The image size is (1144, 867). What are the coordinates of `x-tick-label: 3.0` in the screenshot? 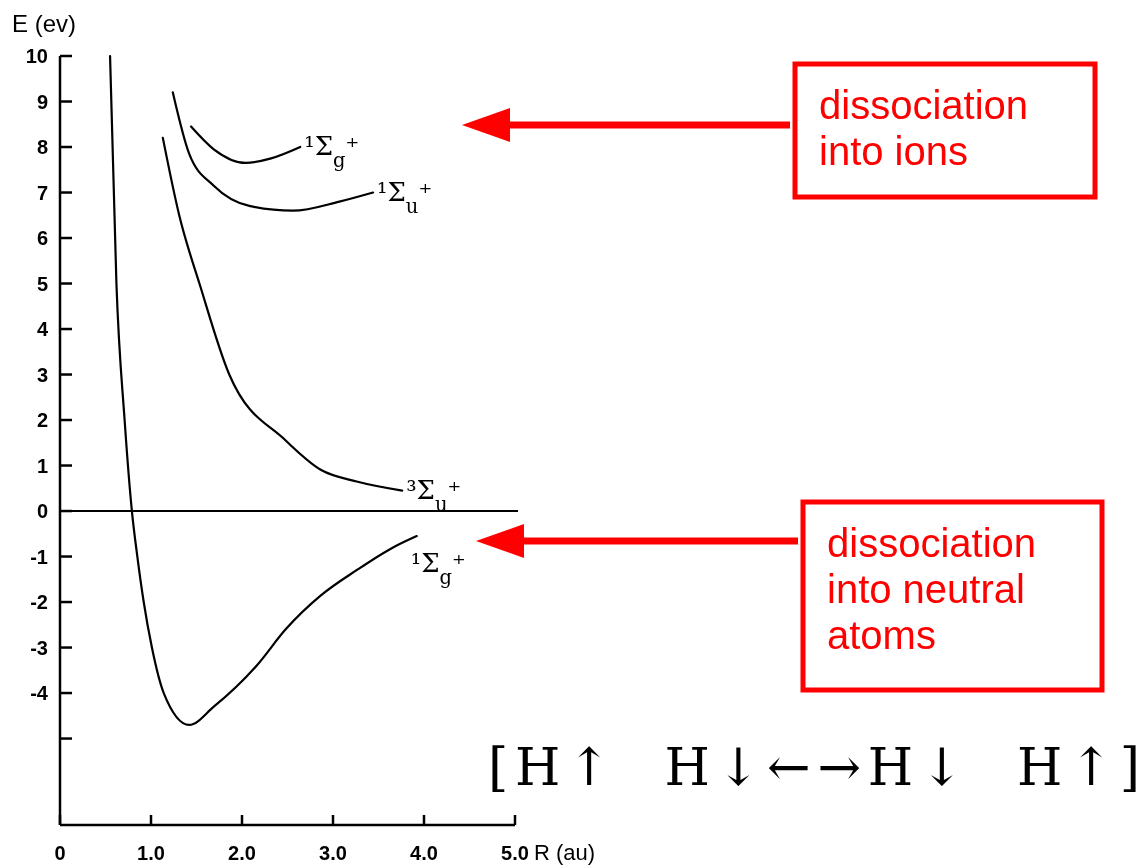 It's located at (333, 853).